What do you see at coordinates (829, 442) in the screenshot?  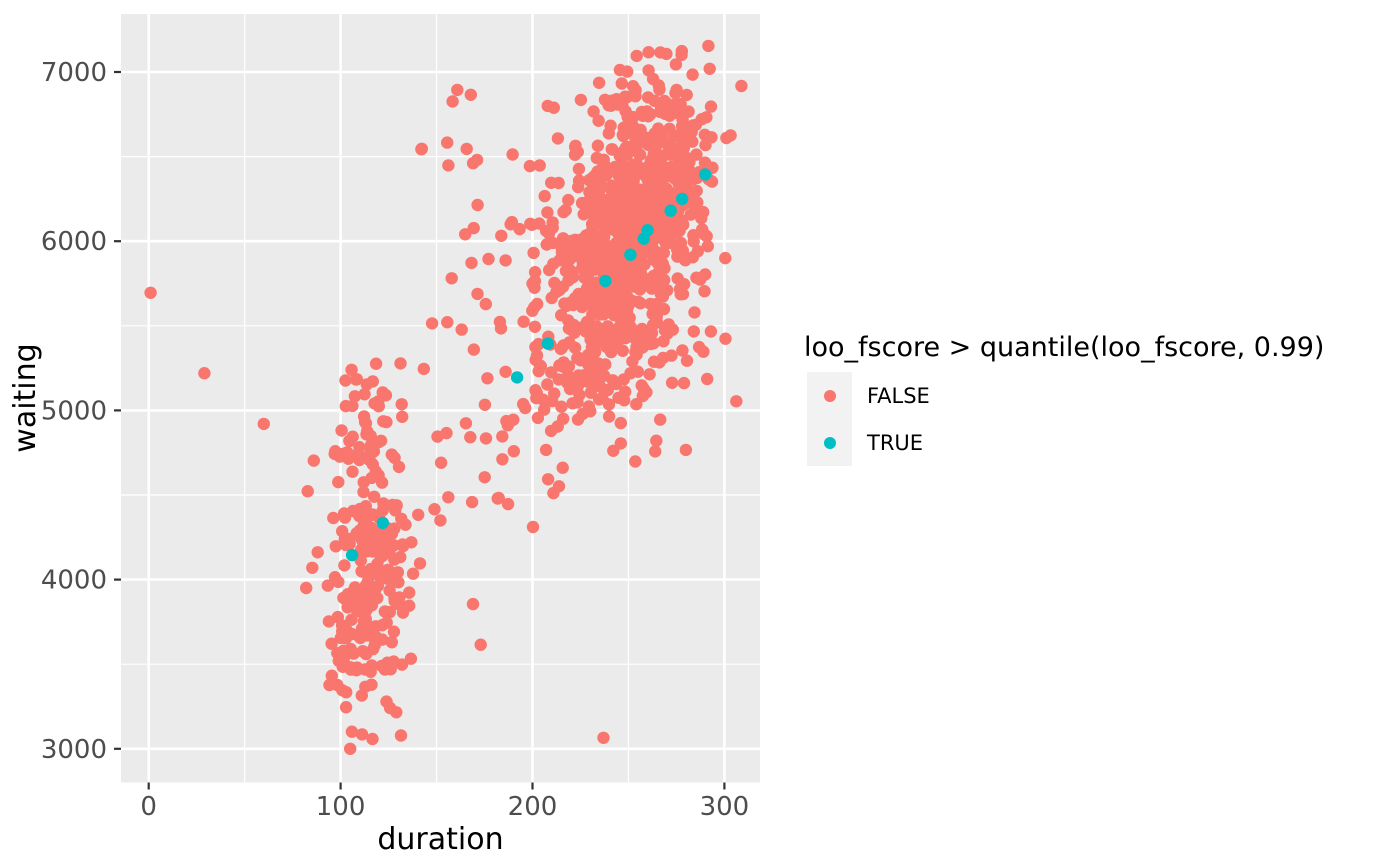 I see `legend-key-true` at bounding box center [829, 442].